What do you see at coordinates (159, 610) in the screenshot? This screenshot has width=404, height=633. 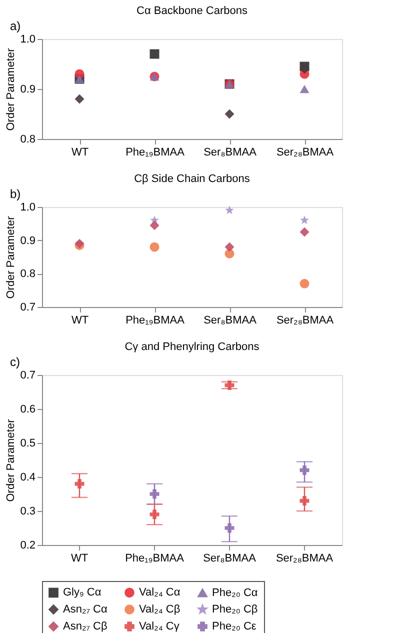 I see `legend-label: Val₂₄ Cβ` at bounding box center [159, 610].